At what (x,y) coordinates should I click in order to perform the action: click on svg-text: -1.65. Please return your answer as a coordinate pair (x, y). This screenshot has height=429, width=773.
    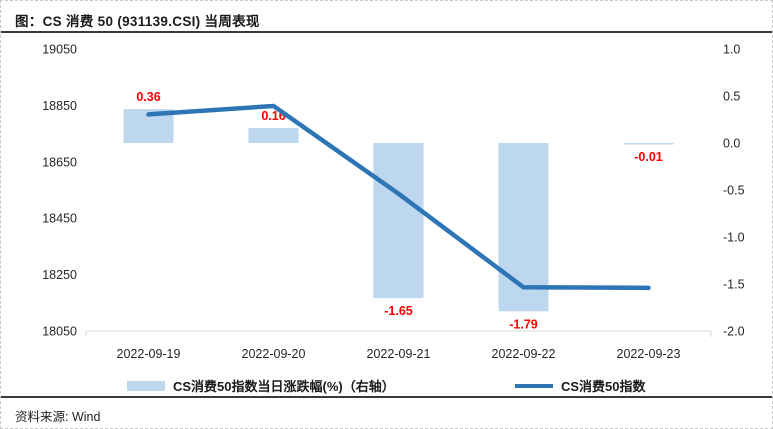
    Looking at the image, I should click on (398, 311).